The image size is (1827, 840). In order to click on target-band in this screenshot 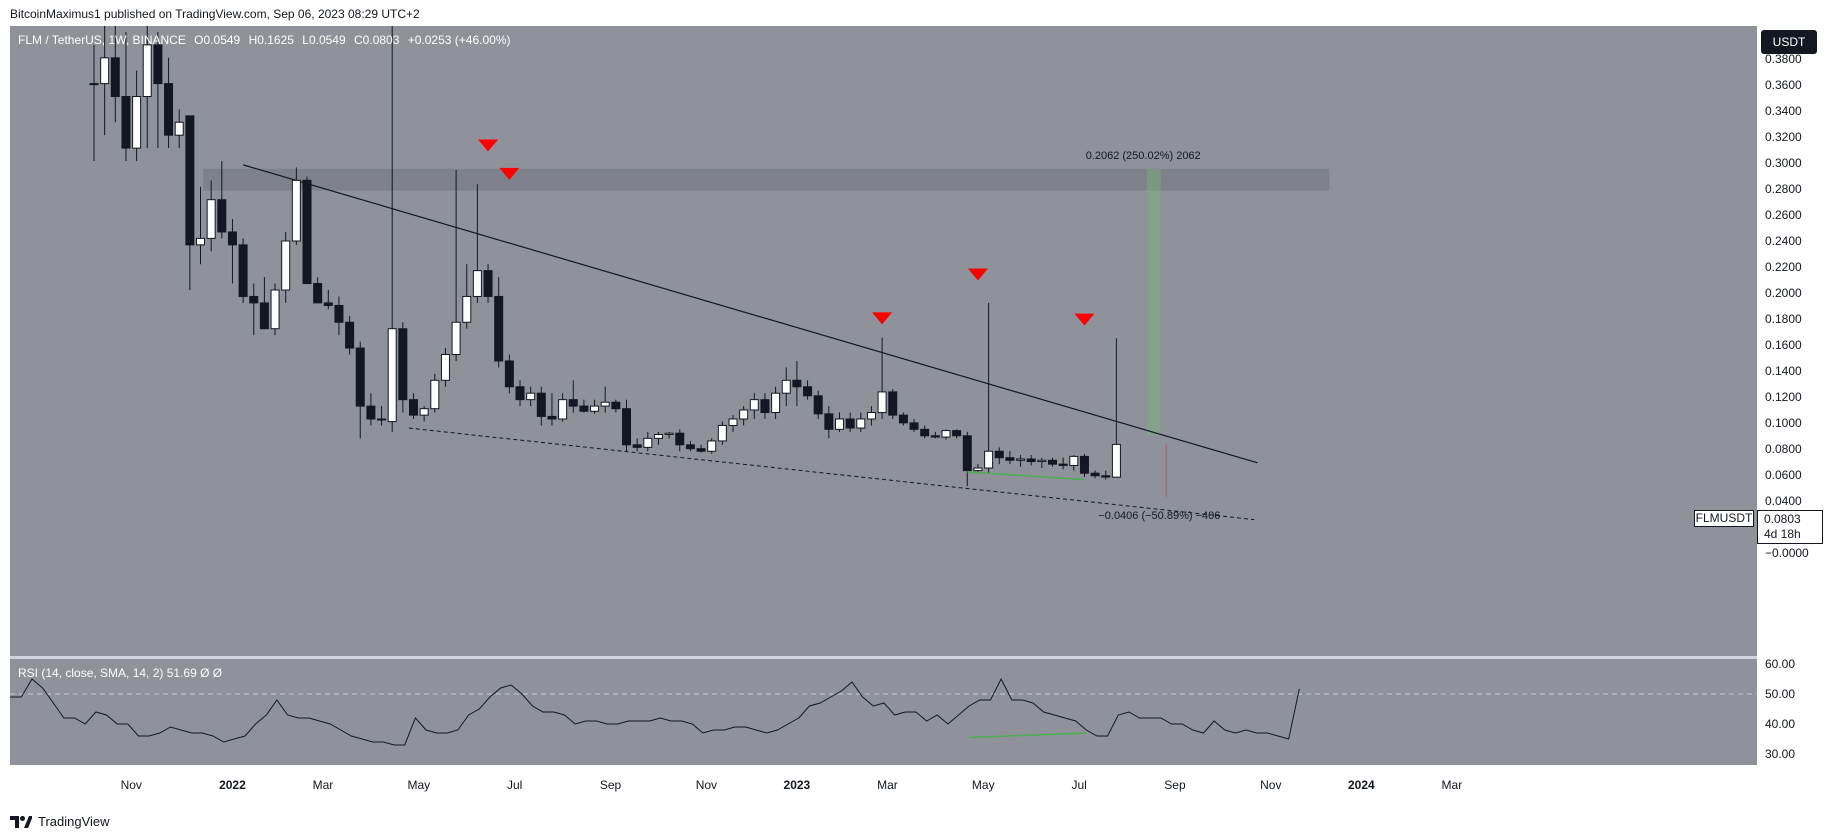, I will do `click(1154, 302)`.